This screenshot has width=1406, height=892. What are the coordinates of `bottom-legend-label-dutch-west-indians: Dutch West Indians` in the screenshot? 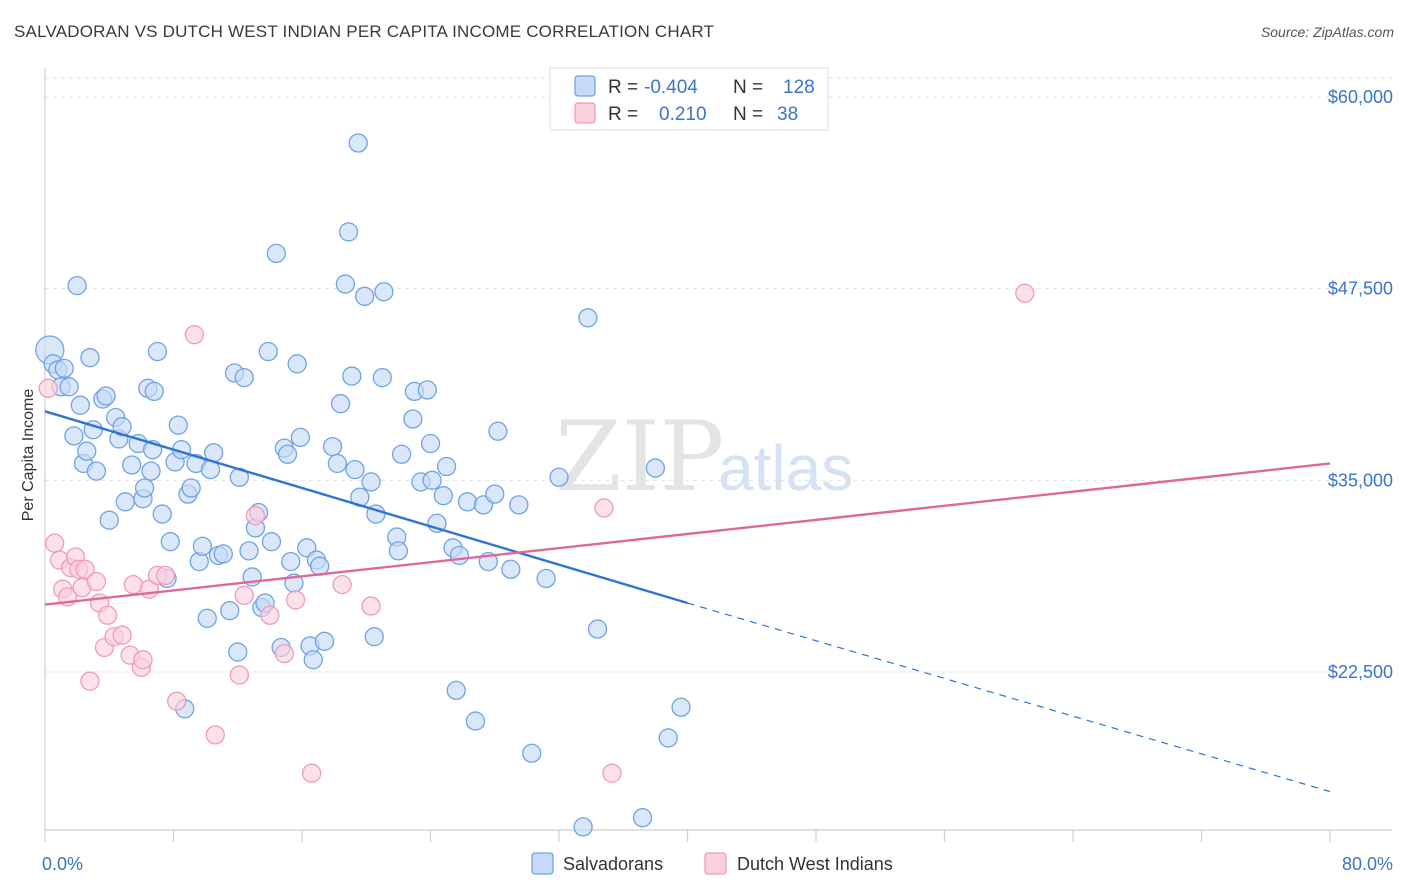 It's located at (815, 864).